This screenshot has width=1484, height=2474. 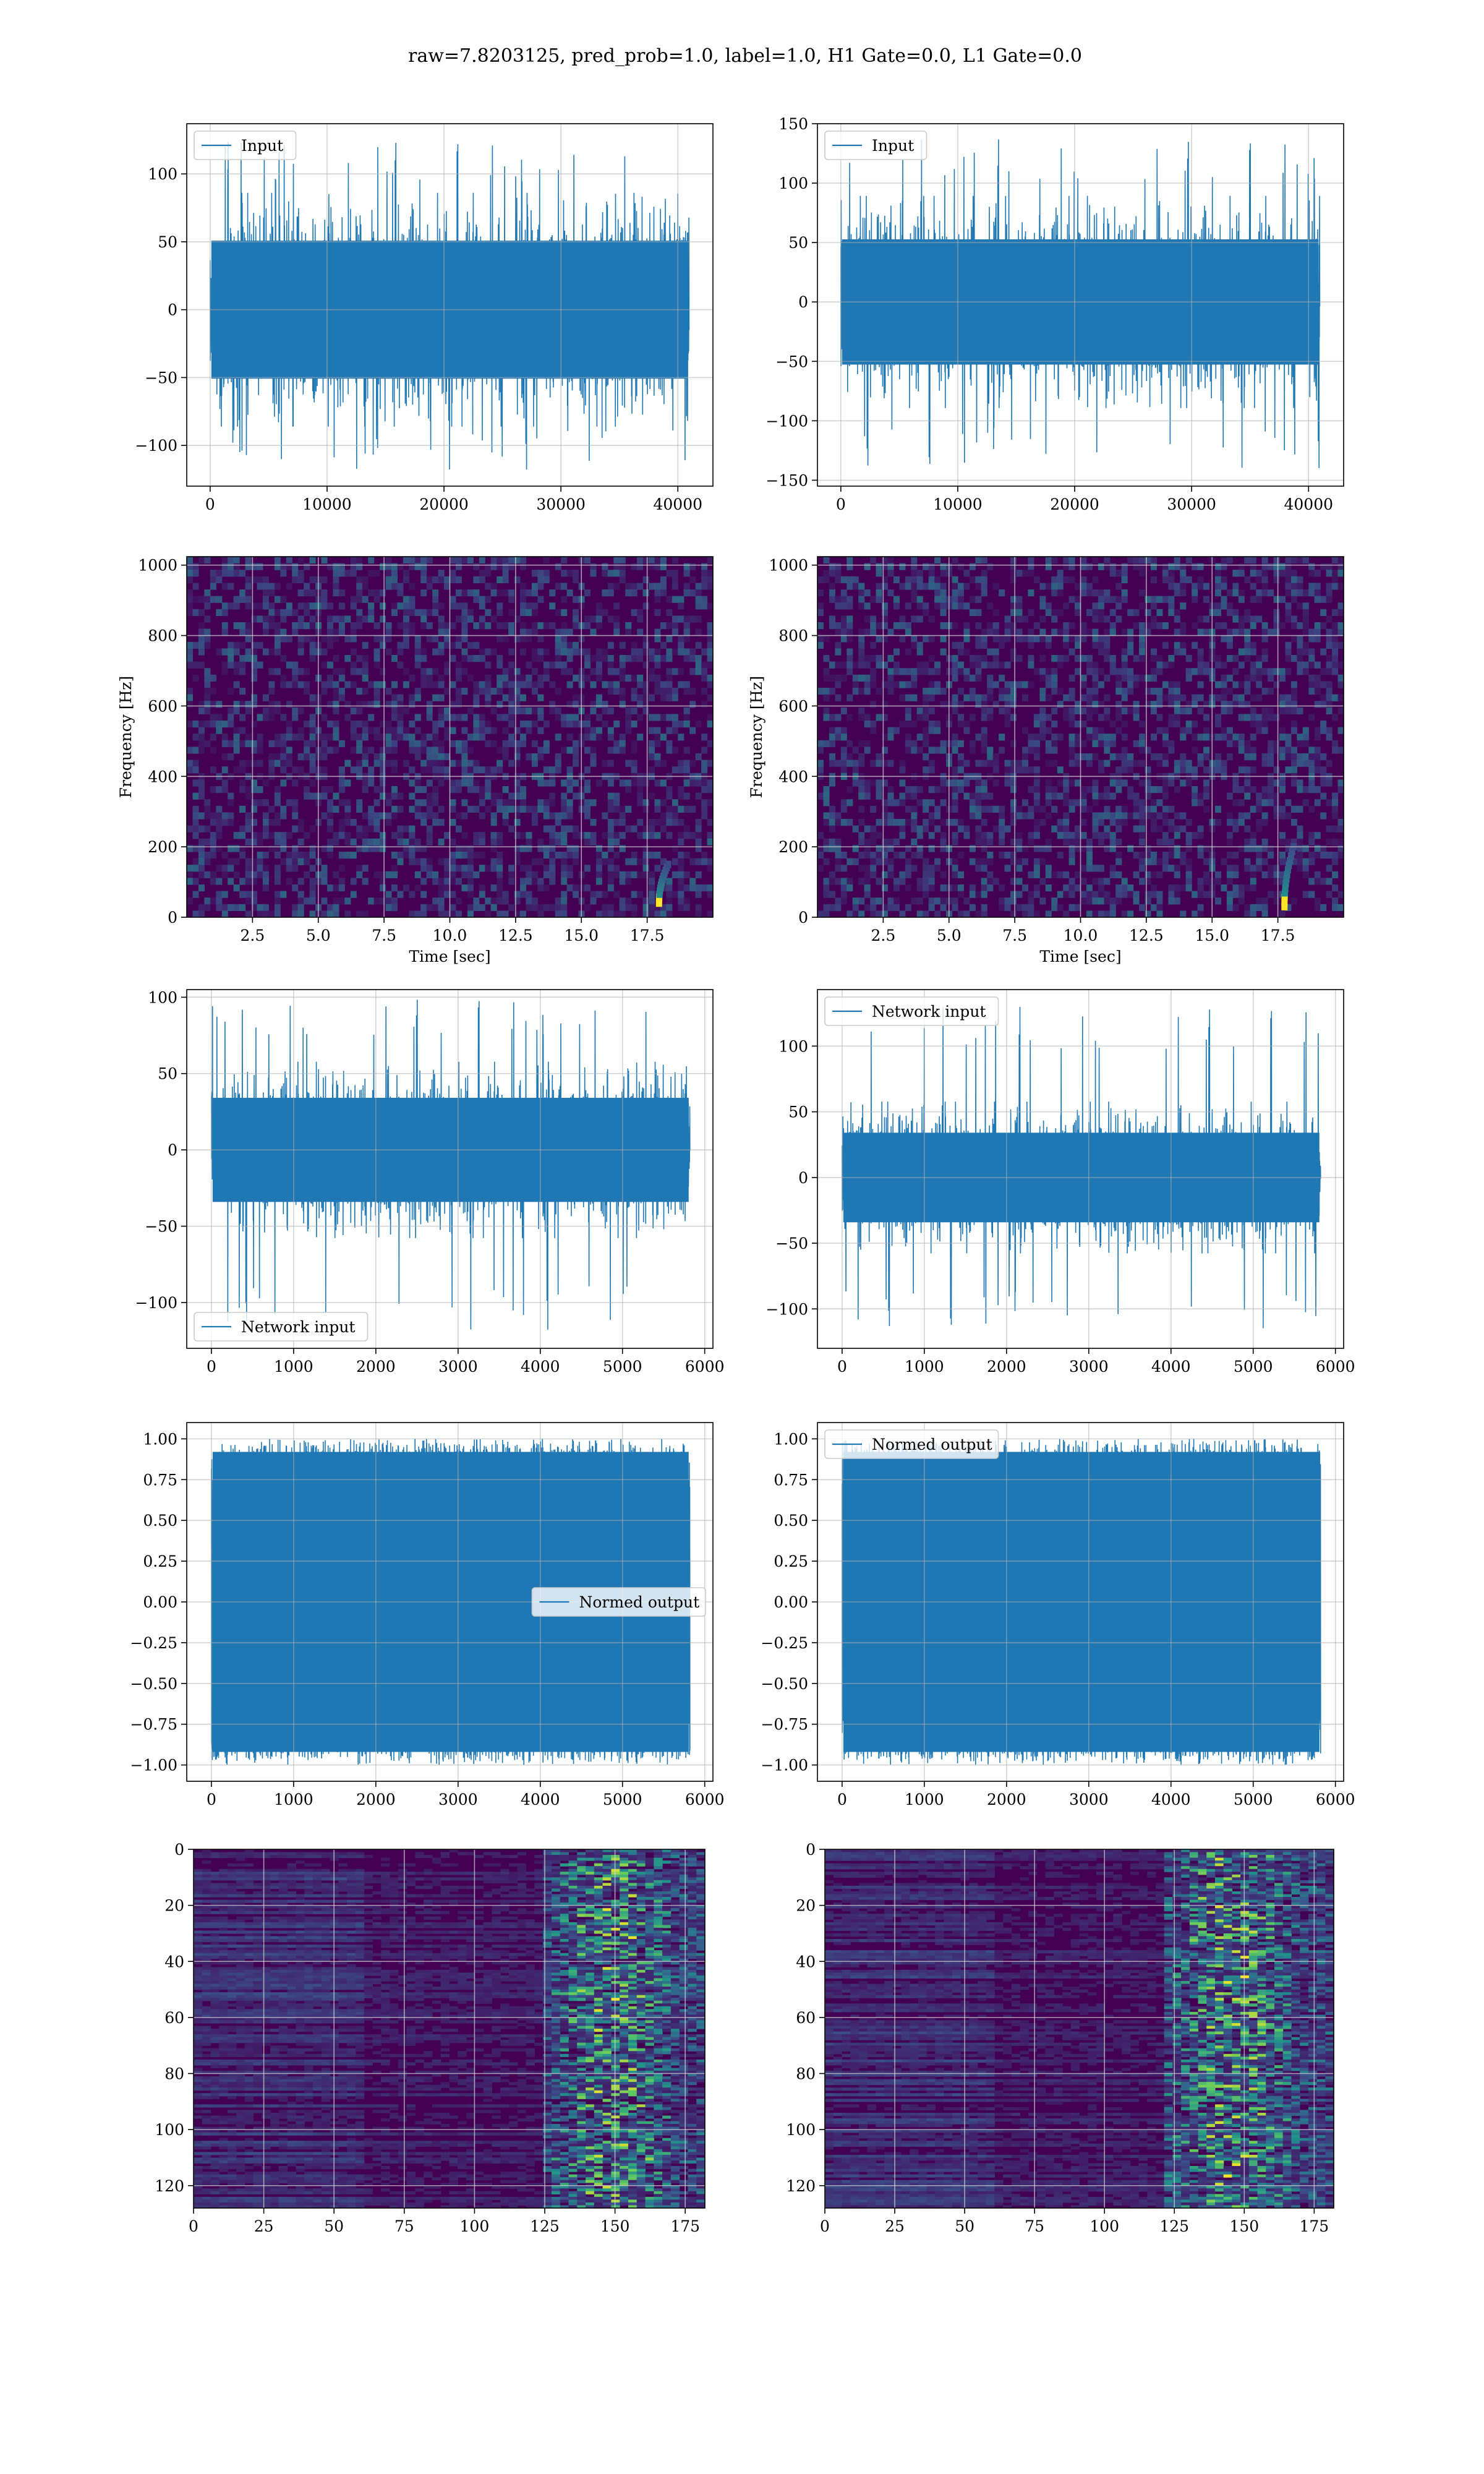 What do you see at coordinates (162, 847) in the screenshot?
I see `y-tick-label: 200` at bounding box center [162, 847].